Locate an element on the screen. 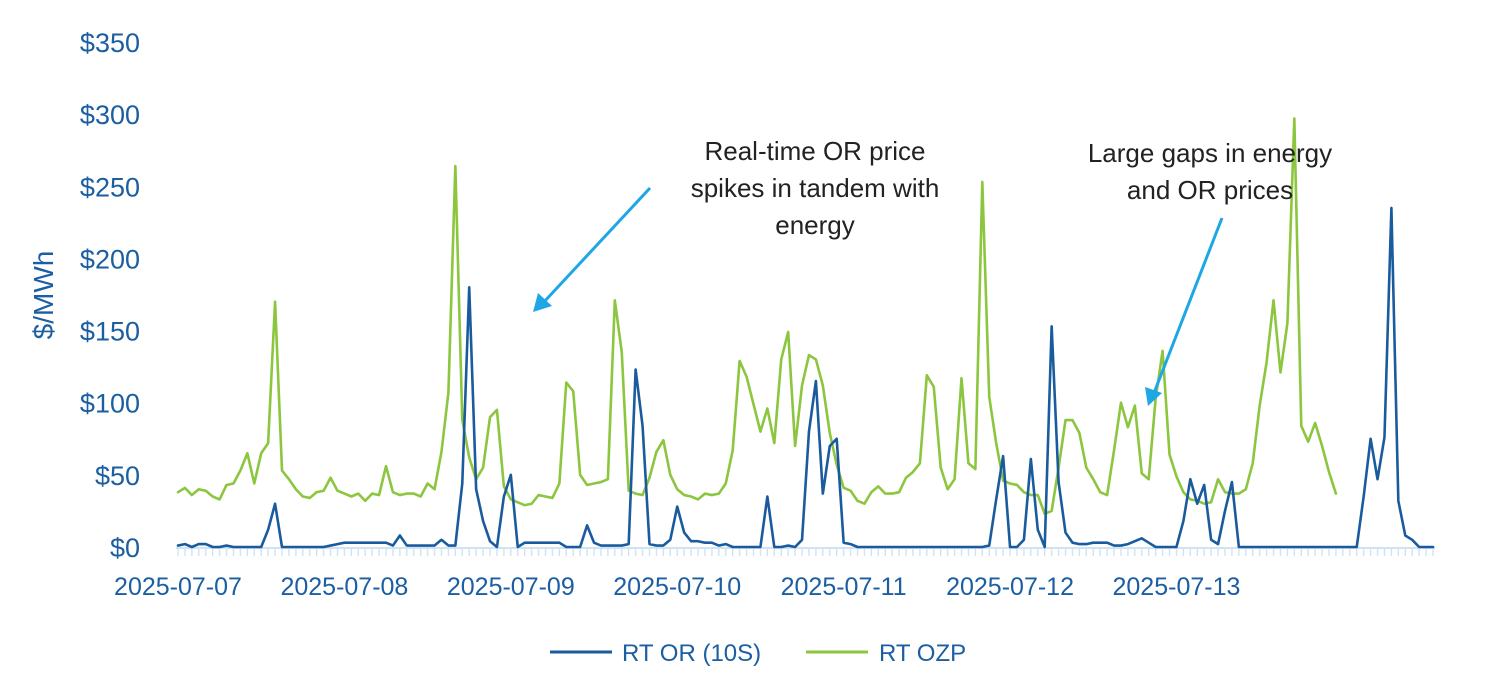 The image size is (1507, 682). x-axis is located at coordinates (805, 551).